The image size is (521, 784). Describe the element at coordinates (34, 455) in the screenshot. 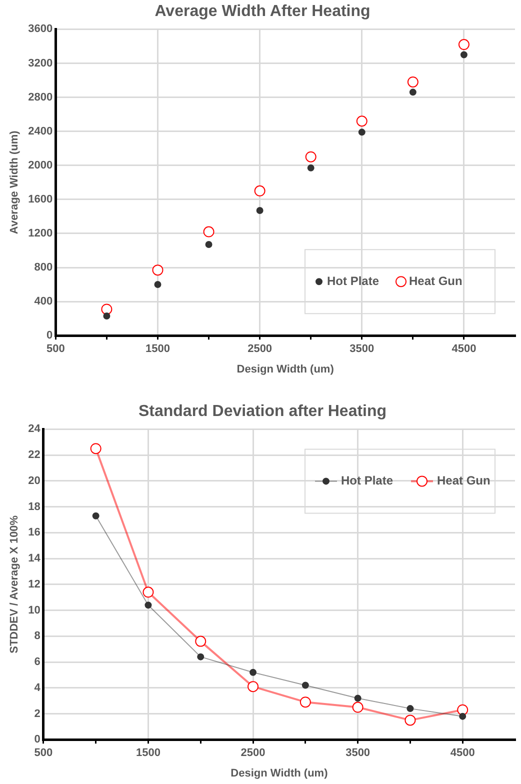

I see `y-tick-label: 22` at that location.